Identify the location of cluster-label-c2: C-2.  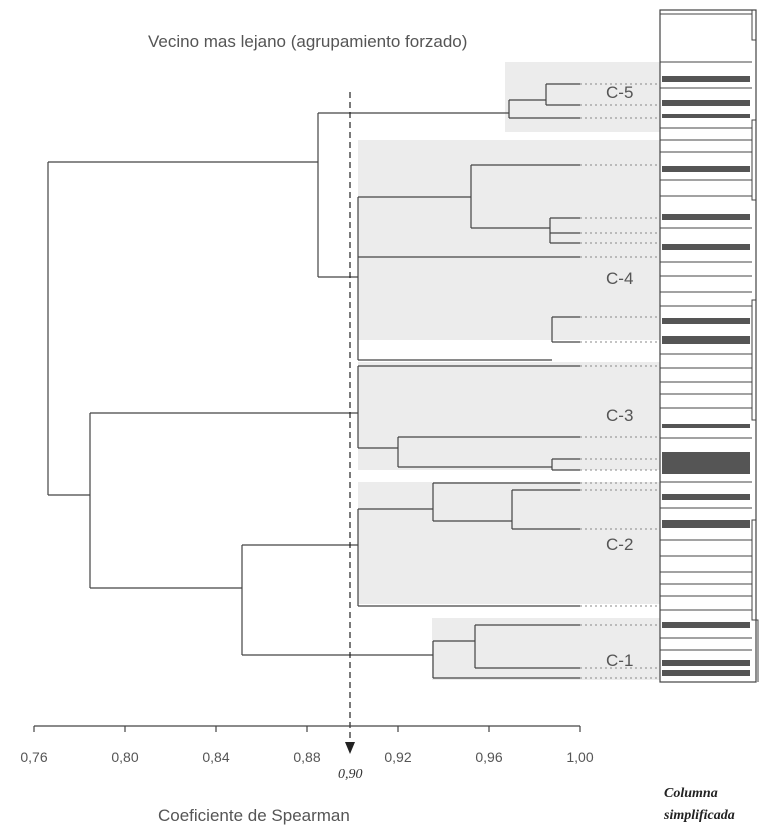
(619, 544).